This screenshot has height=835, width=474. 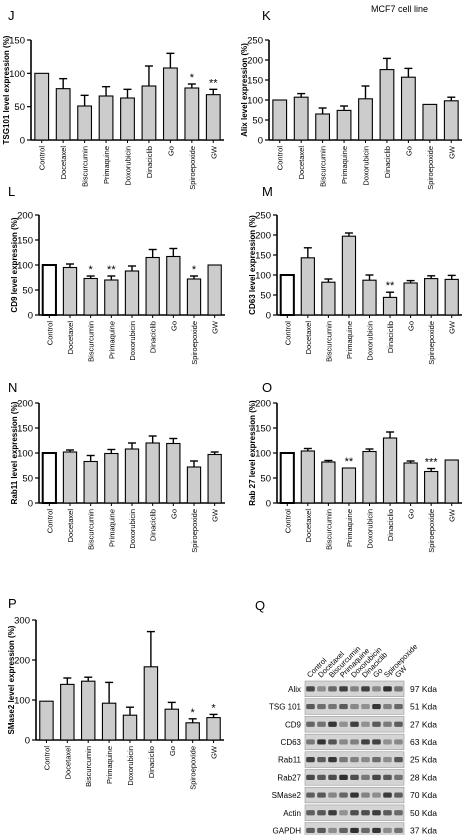 What do you see at coordinates (30, 504) in the screenshot?
I see `y-tick-label: 0` at bounding box center [30, 504].